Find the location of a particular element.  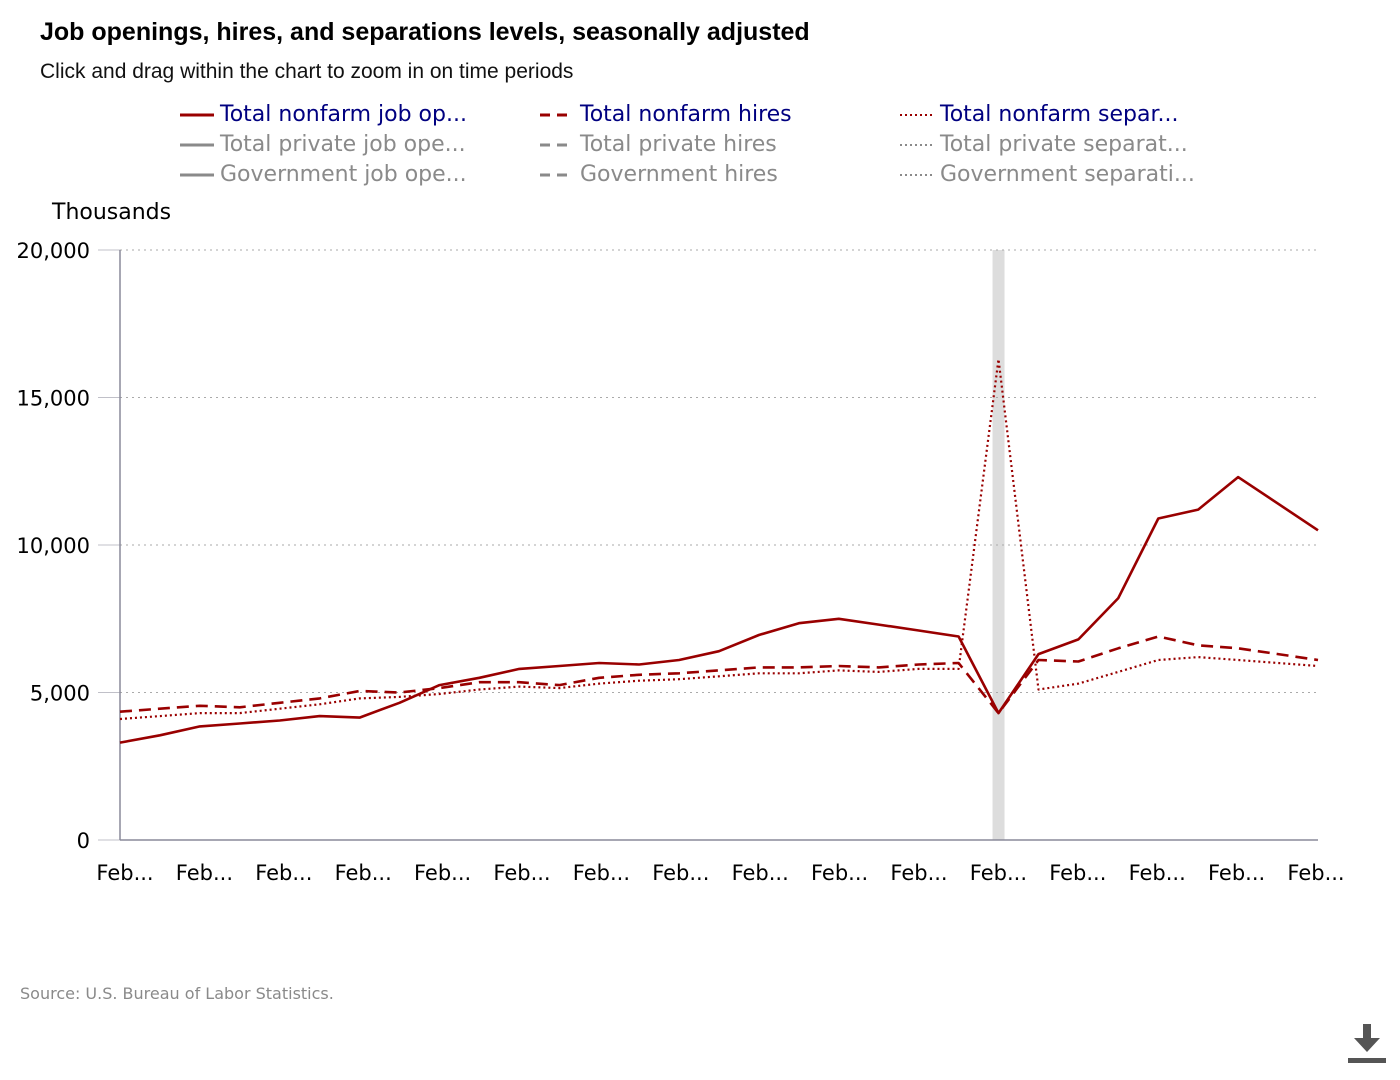

legend-label: Government hires is located at coordinates (679, 174).